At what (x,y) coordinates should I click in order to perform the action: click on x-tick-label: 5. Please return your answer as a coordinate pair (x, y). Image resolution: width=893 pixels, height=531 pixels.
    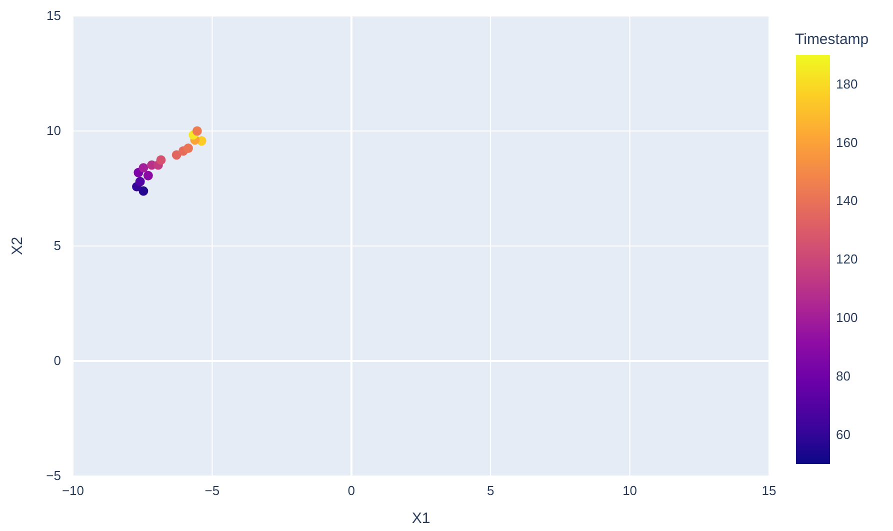
    Looking at the image, I should click on (490, 490).